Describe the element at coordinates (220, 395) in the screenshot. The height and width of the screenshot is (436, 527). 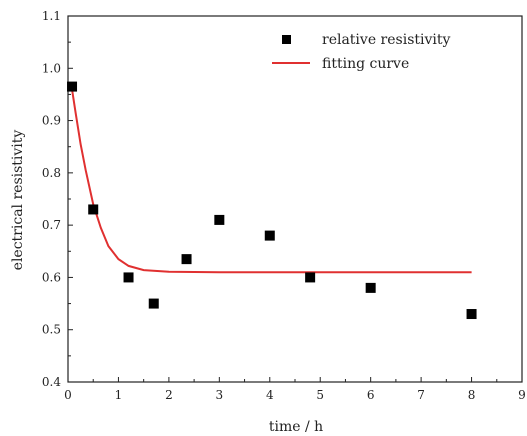
I see `x-tick-label: 3` at that location.